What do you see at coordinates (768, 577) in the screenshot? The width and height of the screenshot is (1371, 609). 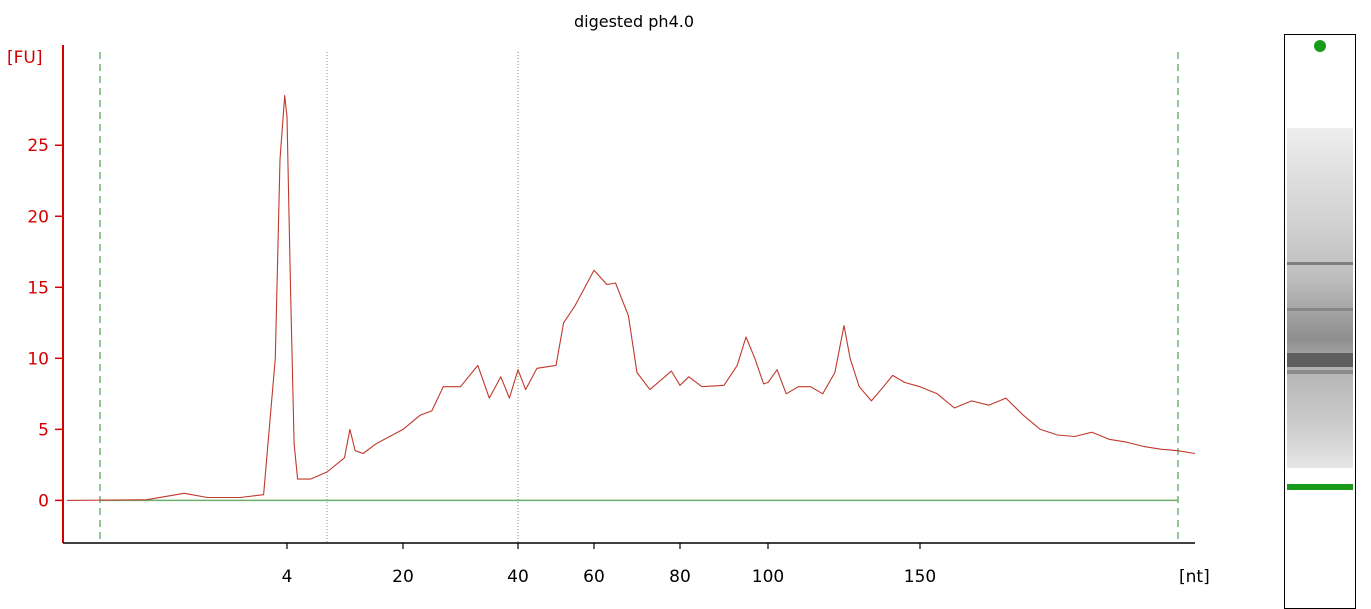 I see `x-tick-label: 100` at bounding box center [768, 577].